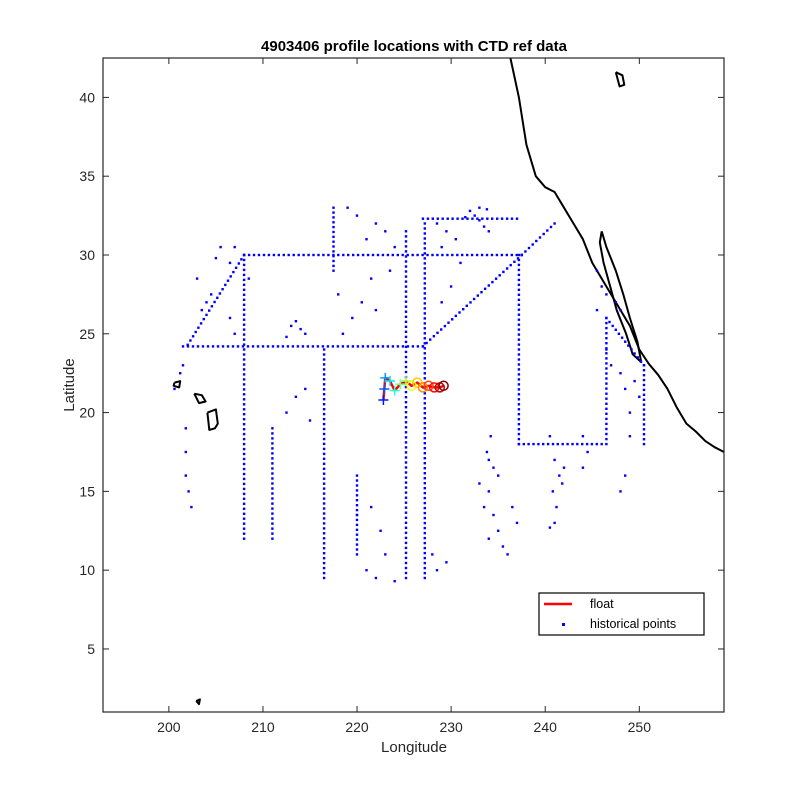  I want to click on x-tick-label-200: 200, so click(169, 727).